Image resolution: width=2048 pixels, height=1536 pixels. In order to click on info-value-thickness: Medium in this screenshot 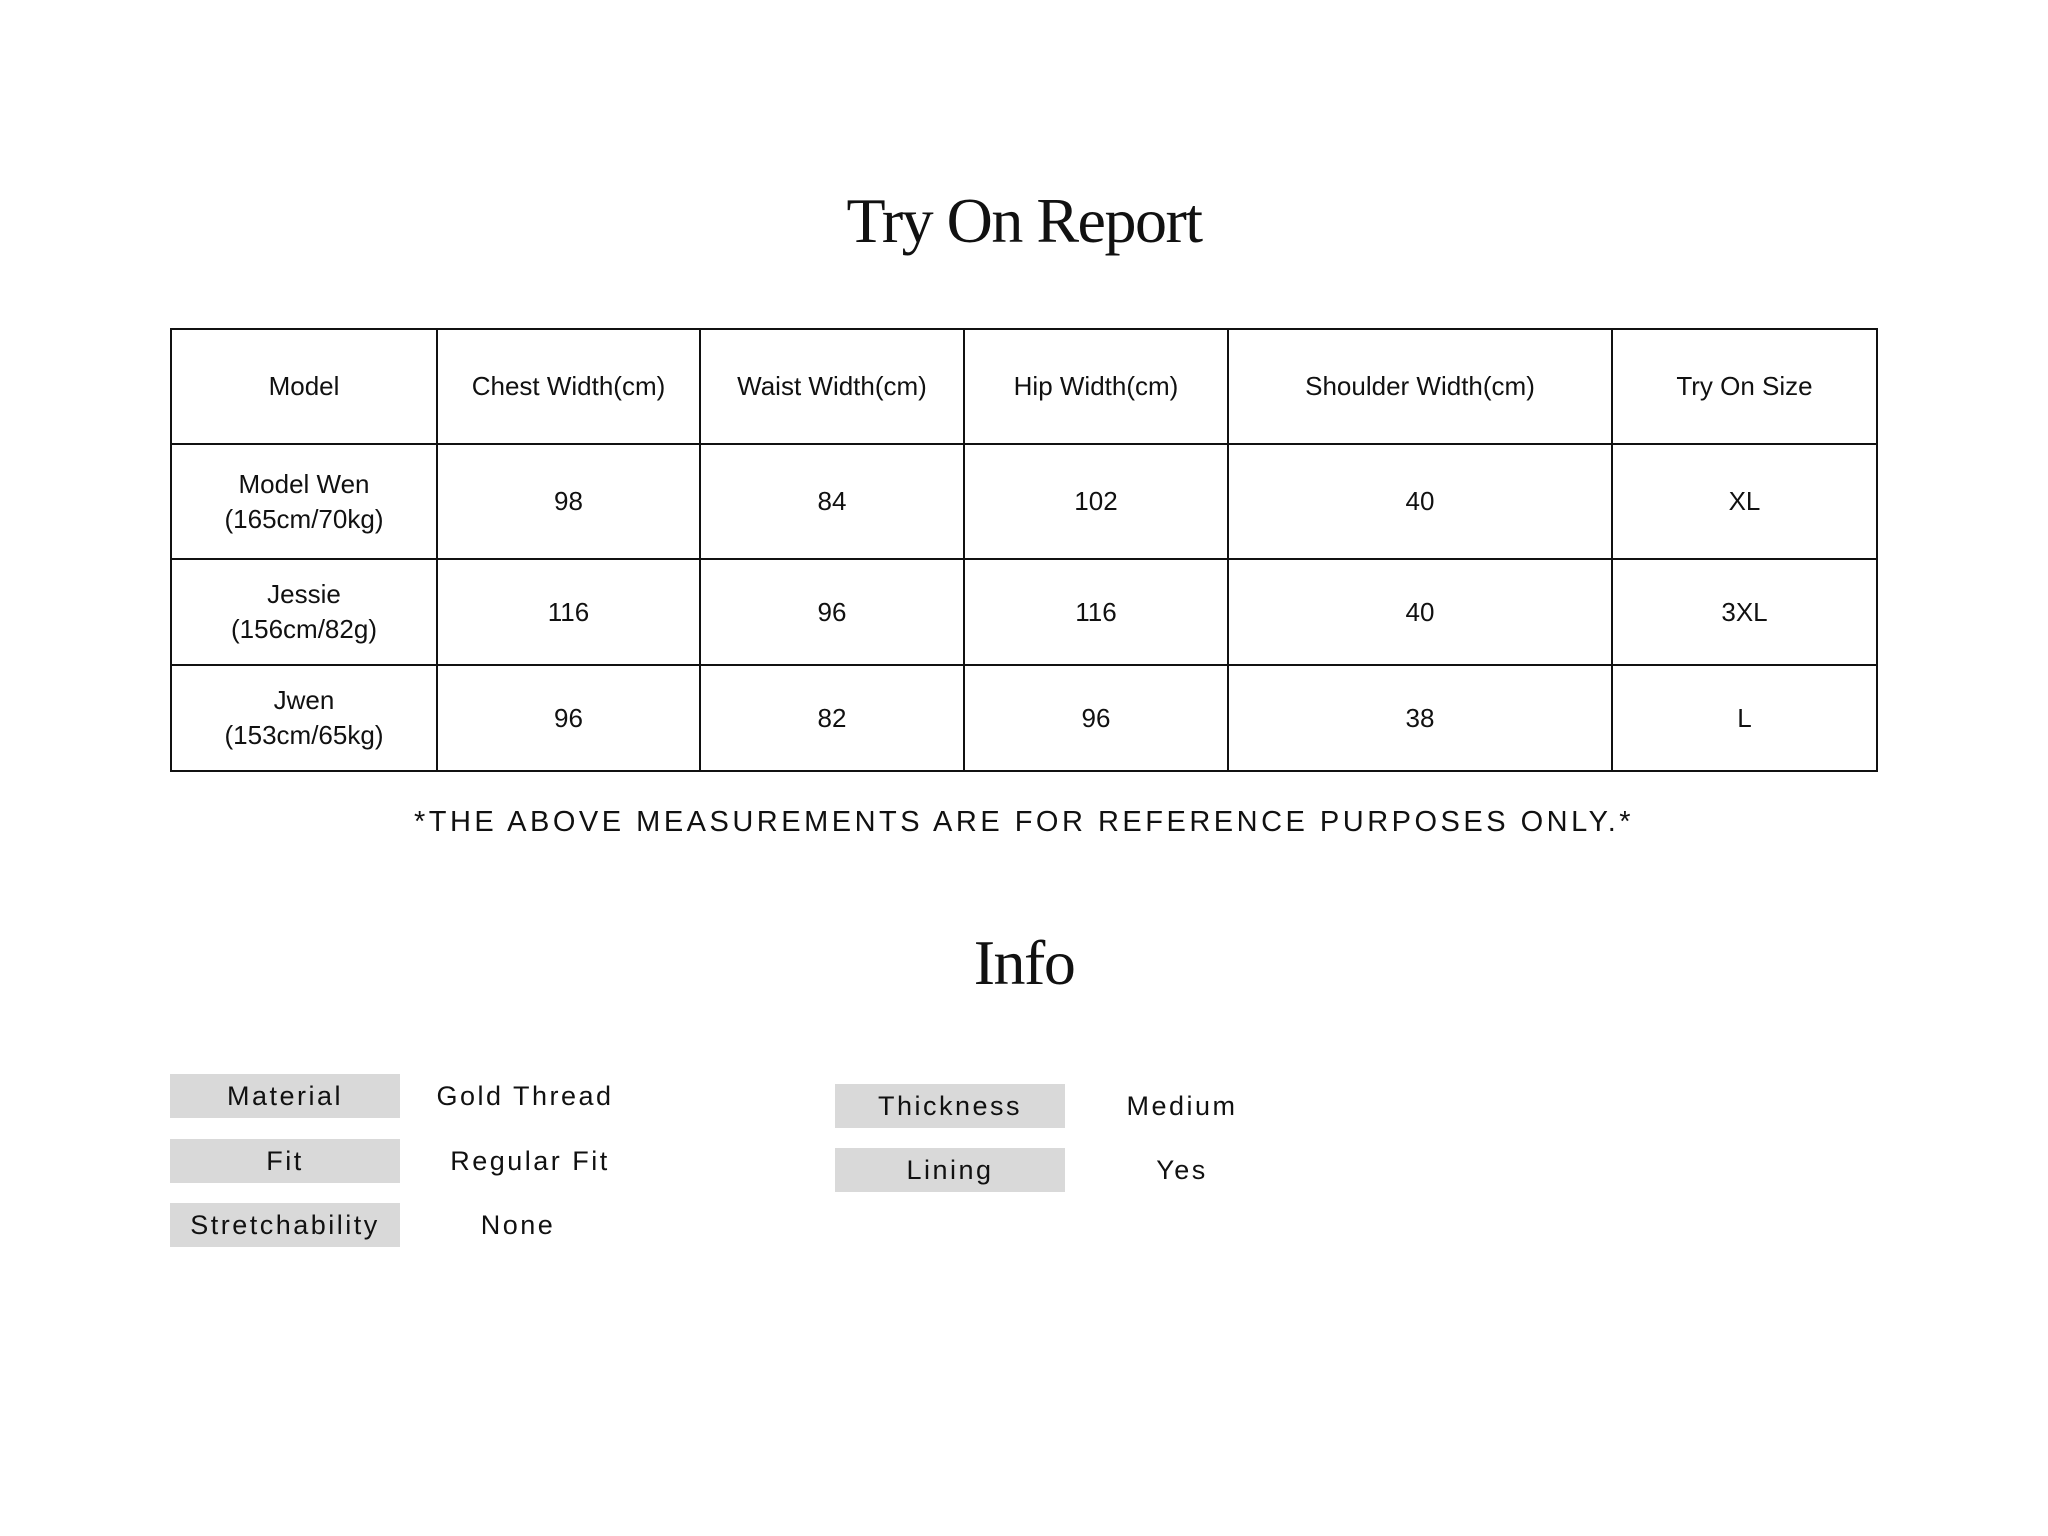, I will do `click(1182, 1106)`.